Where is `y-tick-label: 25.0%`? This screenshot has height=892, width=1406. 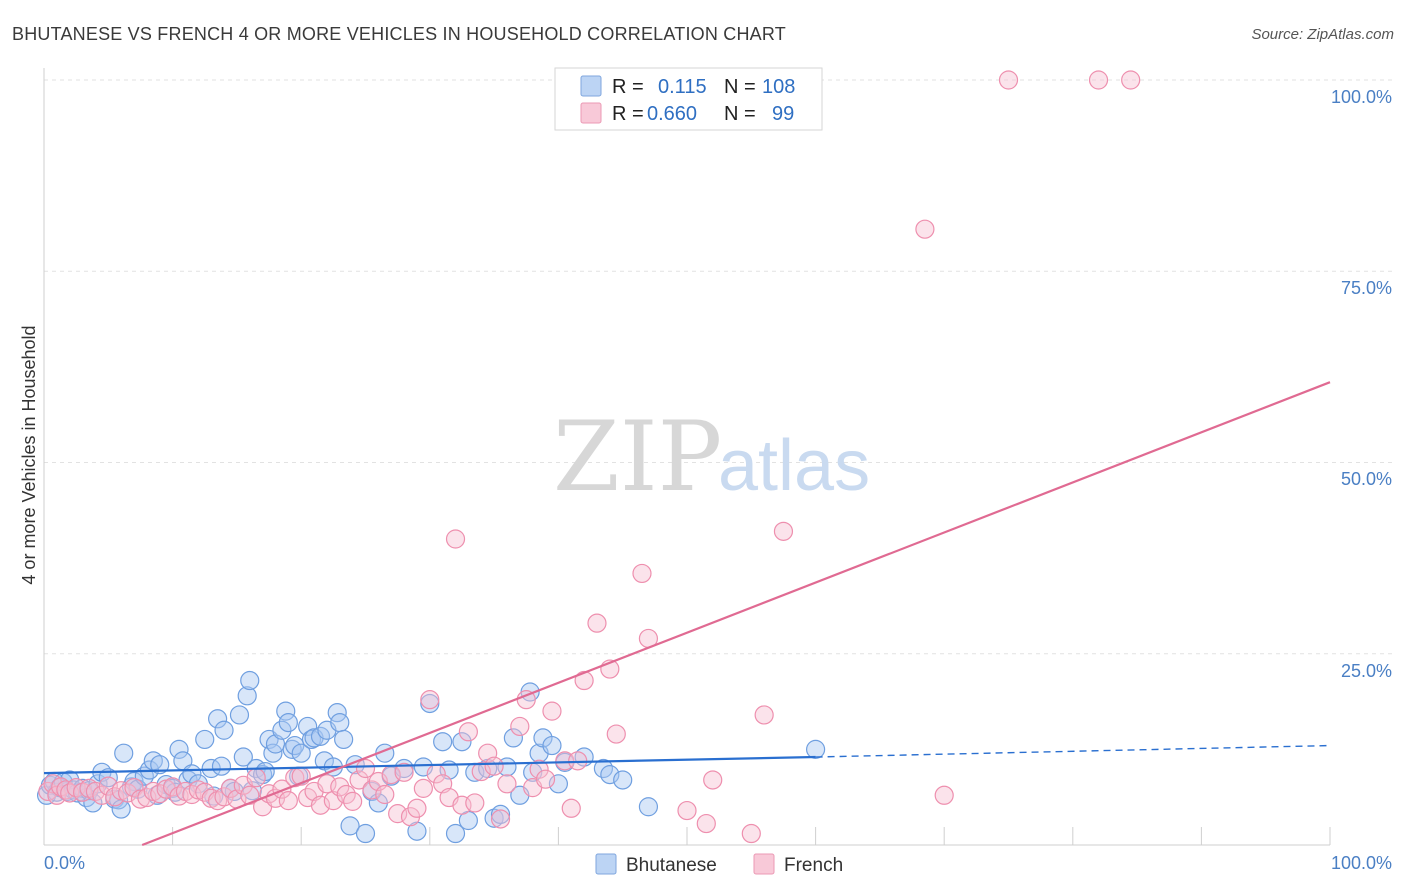
y-tick-label: 25.0% is located at coordinates (1366, 671).